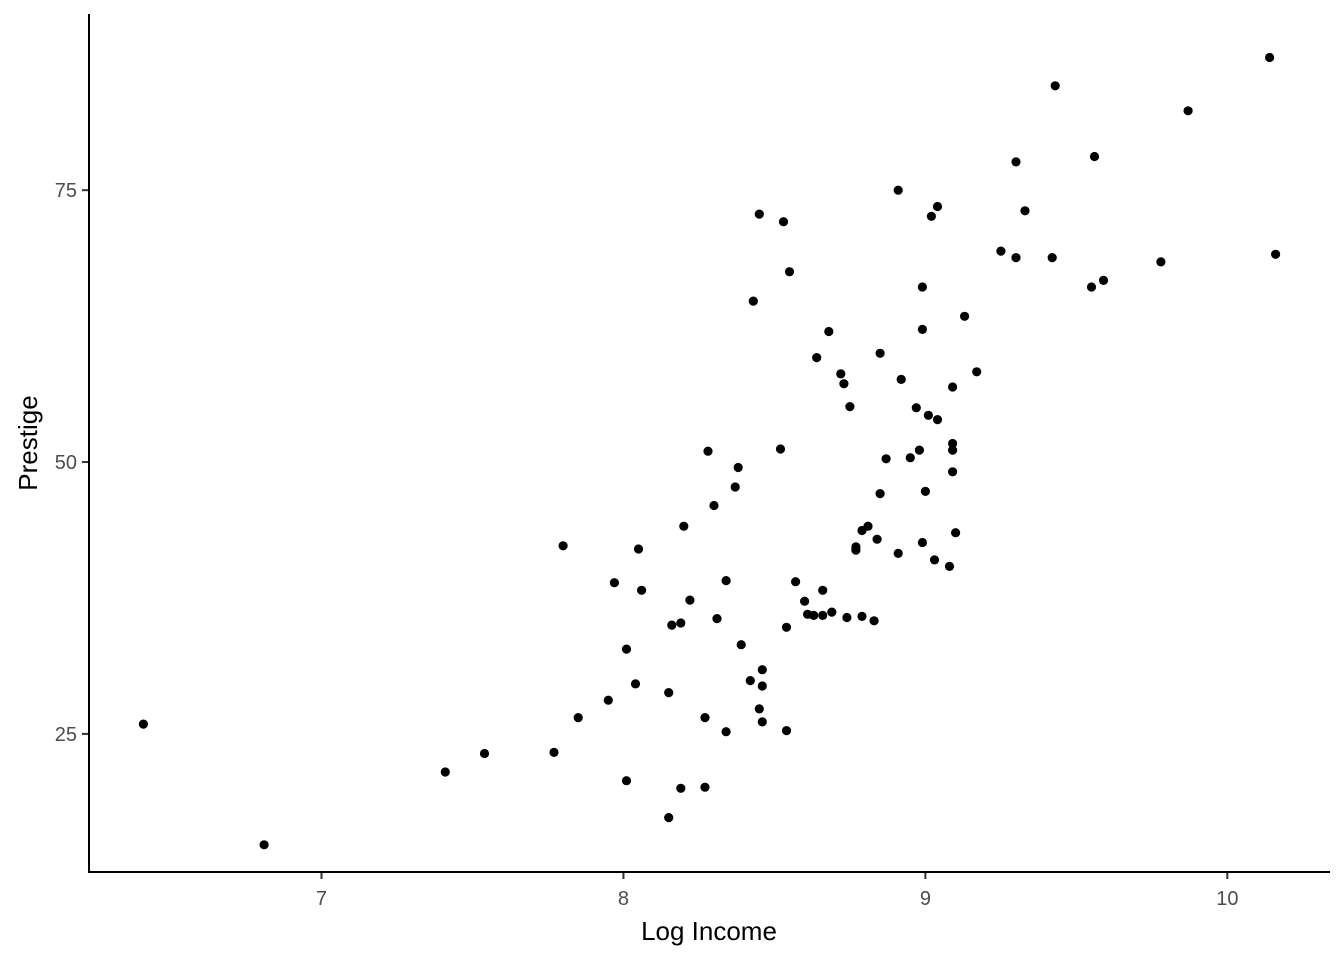 This screenshot has width=1344, height=960. I want to click on x-tick-label: 9, so click(925, 899).